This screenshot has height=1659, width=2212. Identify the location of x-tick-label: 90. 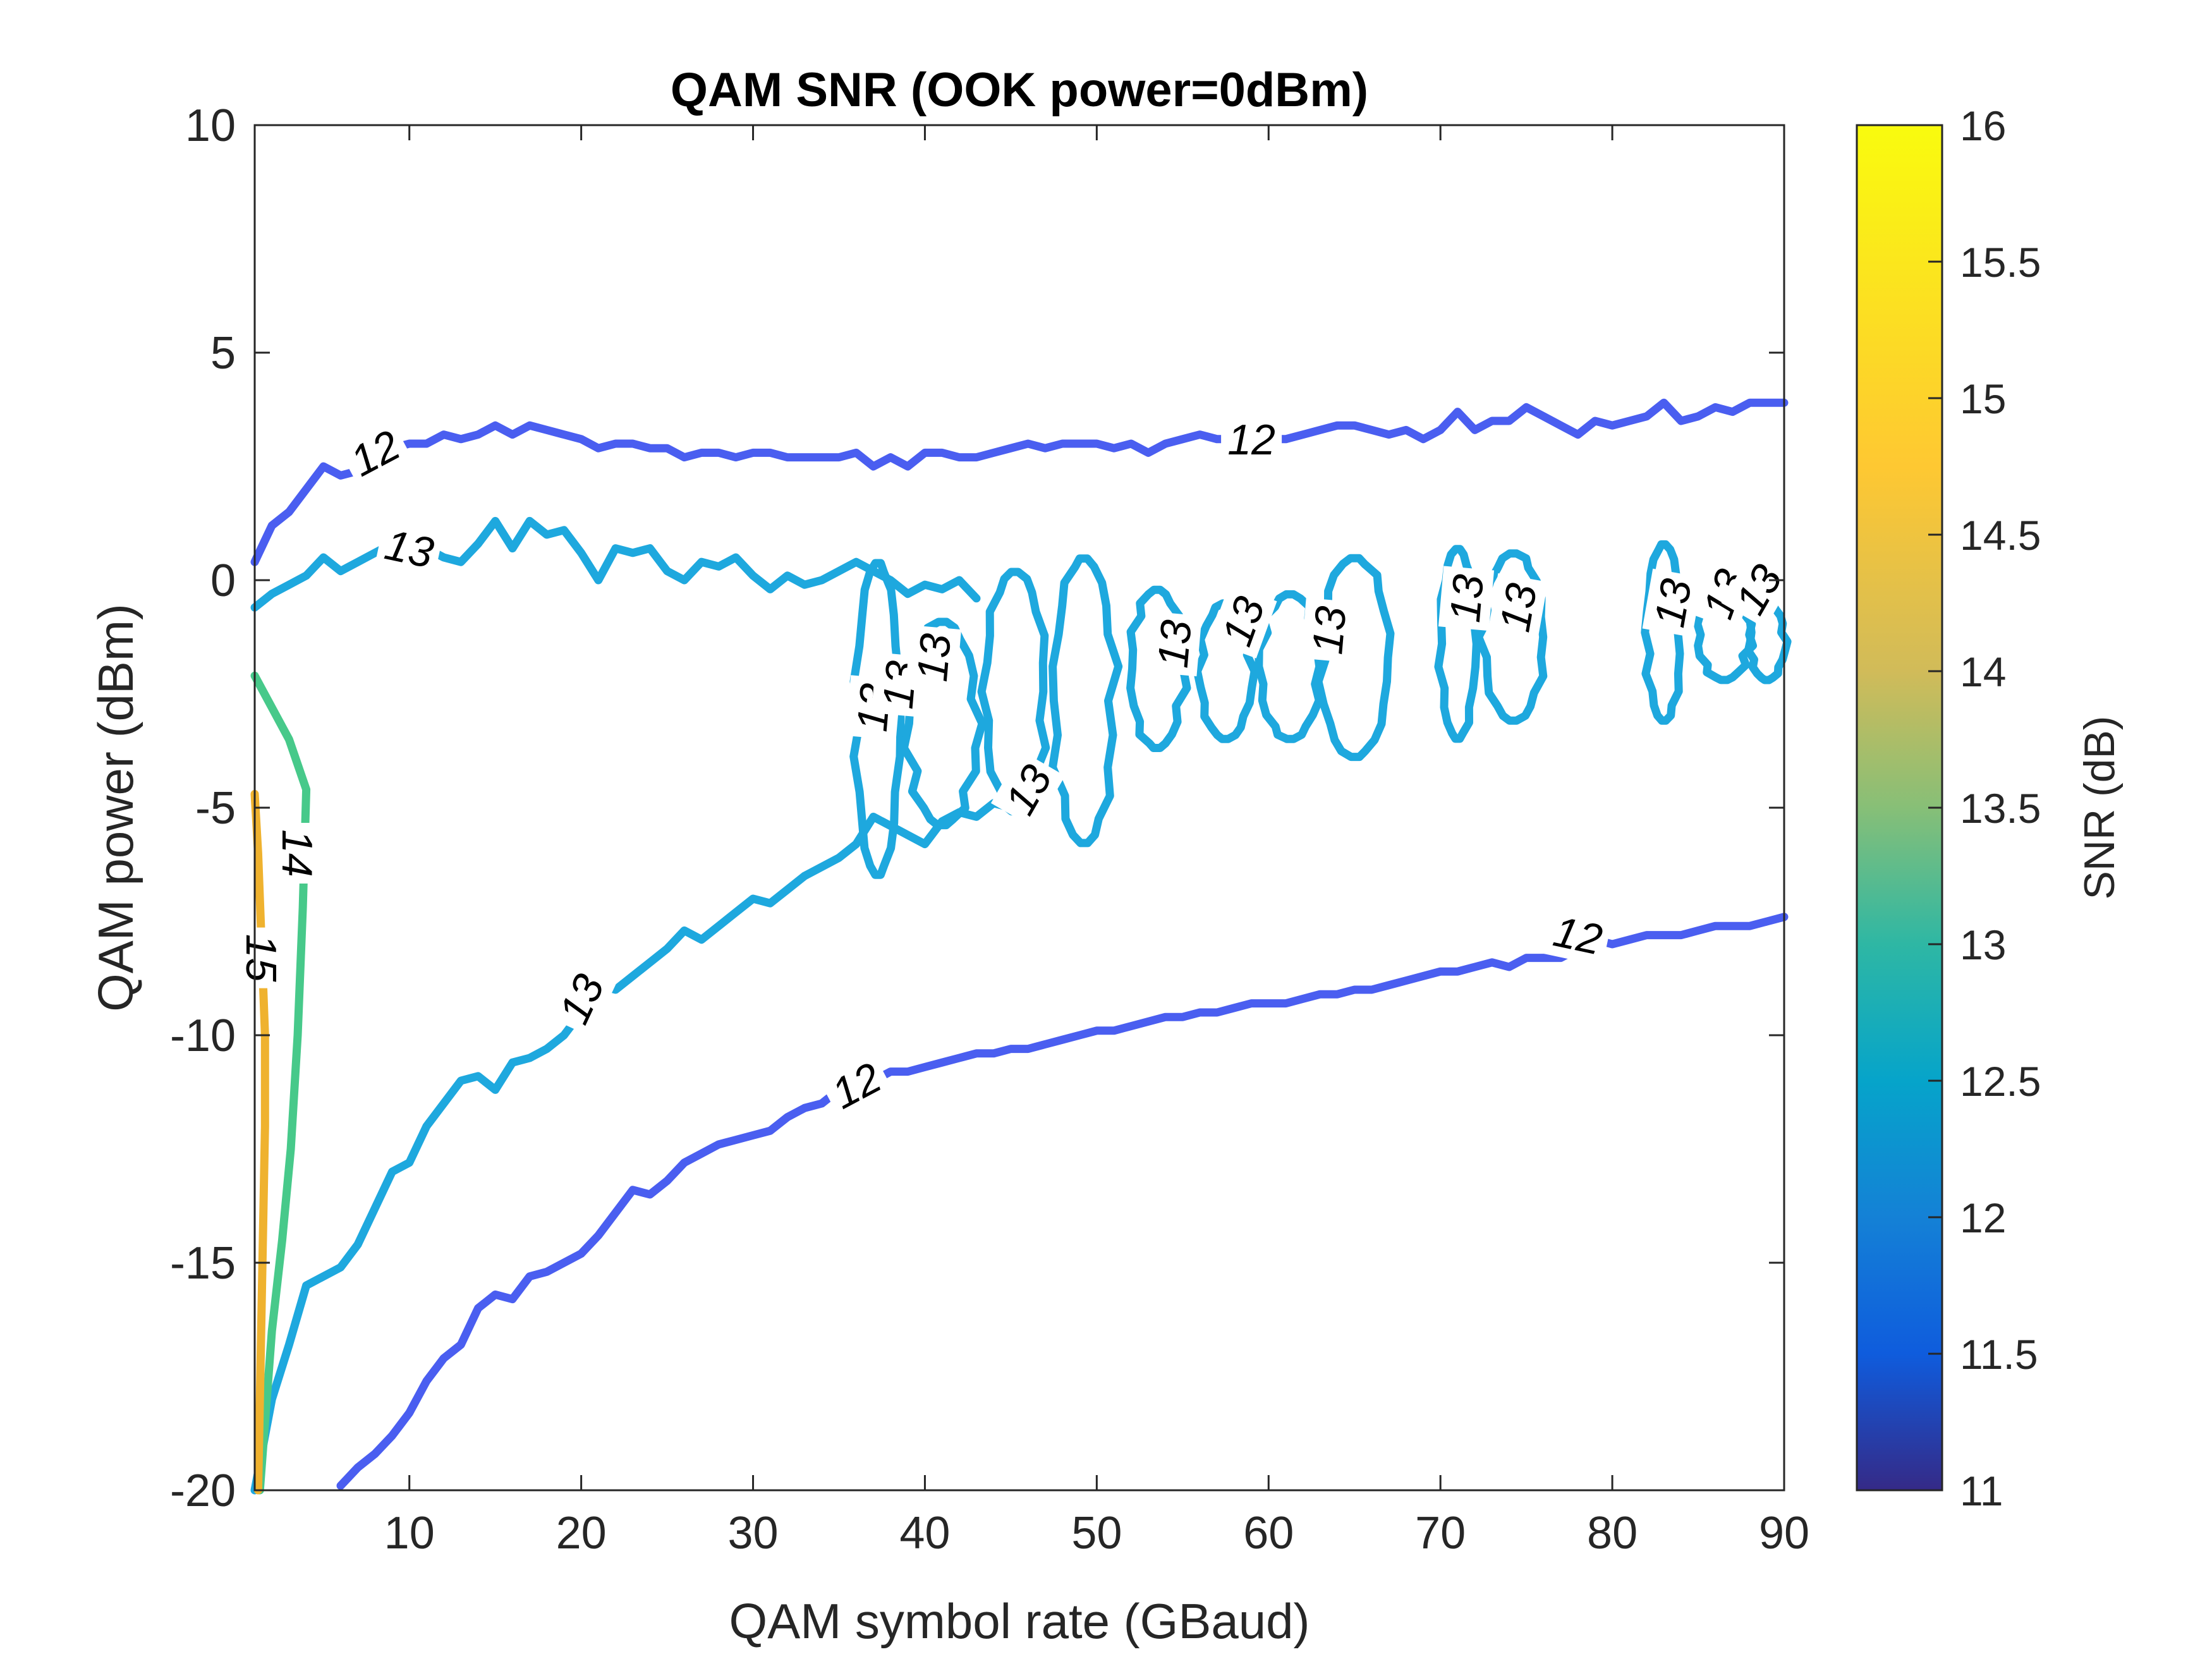
(1784, 1533).